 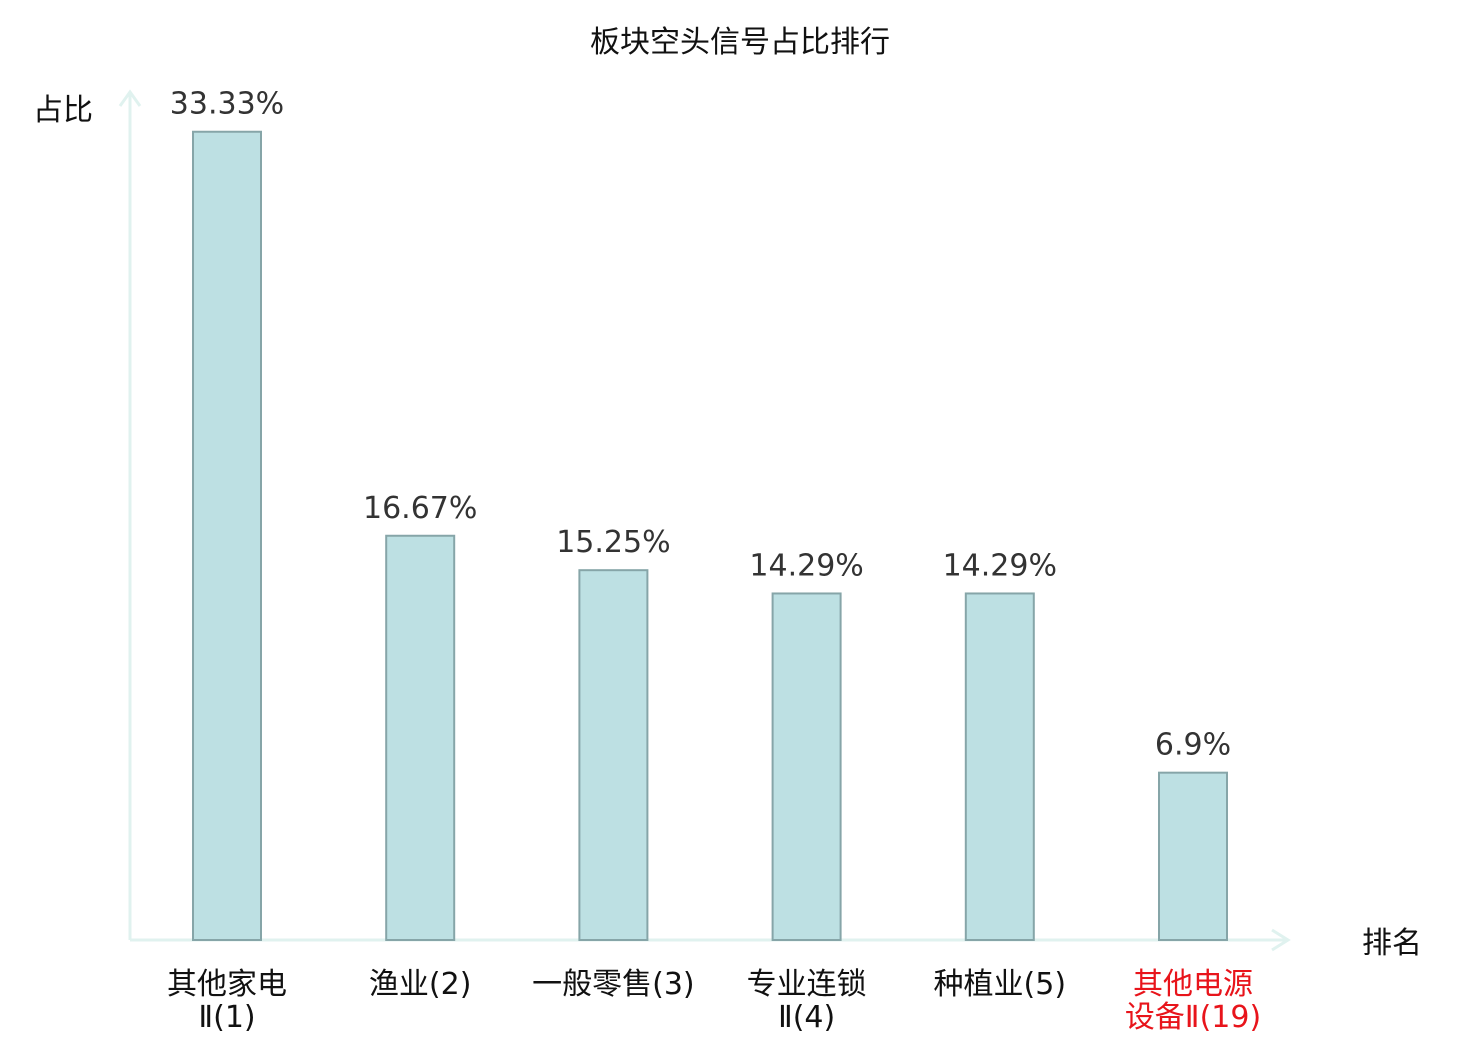 What do you see at coordinates (1193, 1017) in the screenshot?
I see `category-label-line: 设备Ⅱ(19)` at bounding box center [1193, 1017].